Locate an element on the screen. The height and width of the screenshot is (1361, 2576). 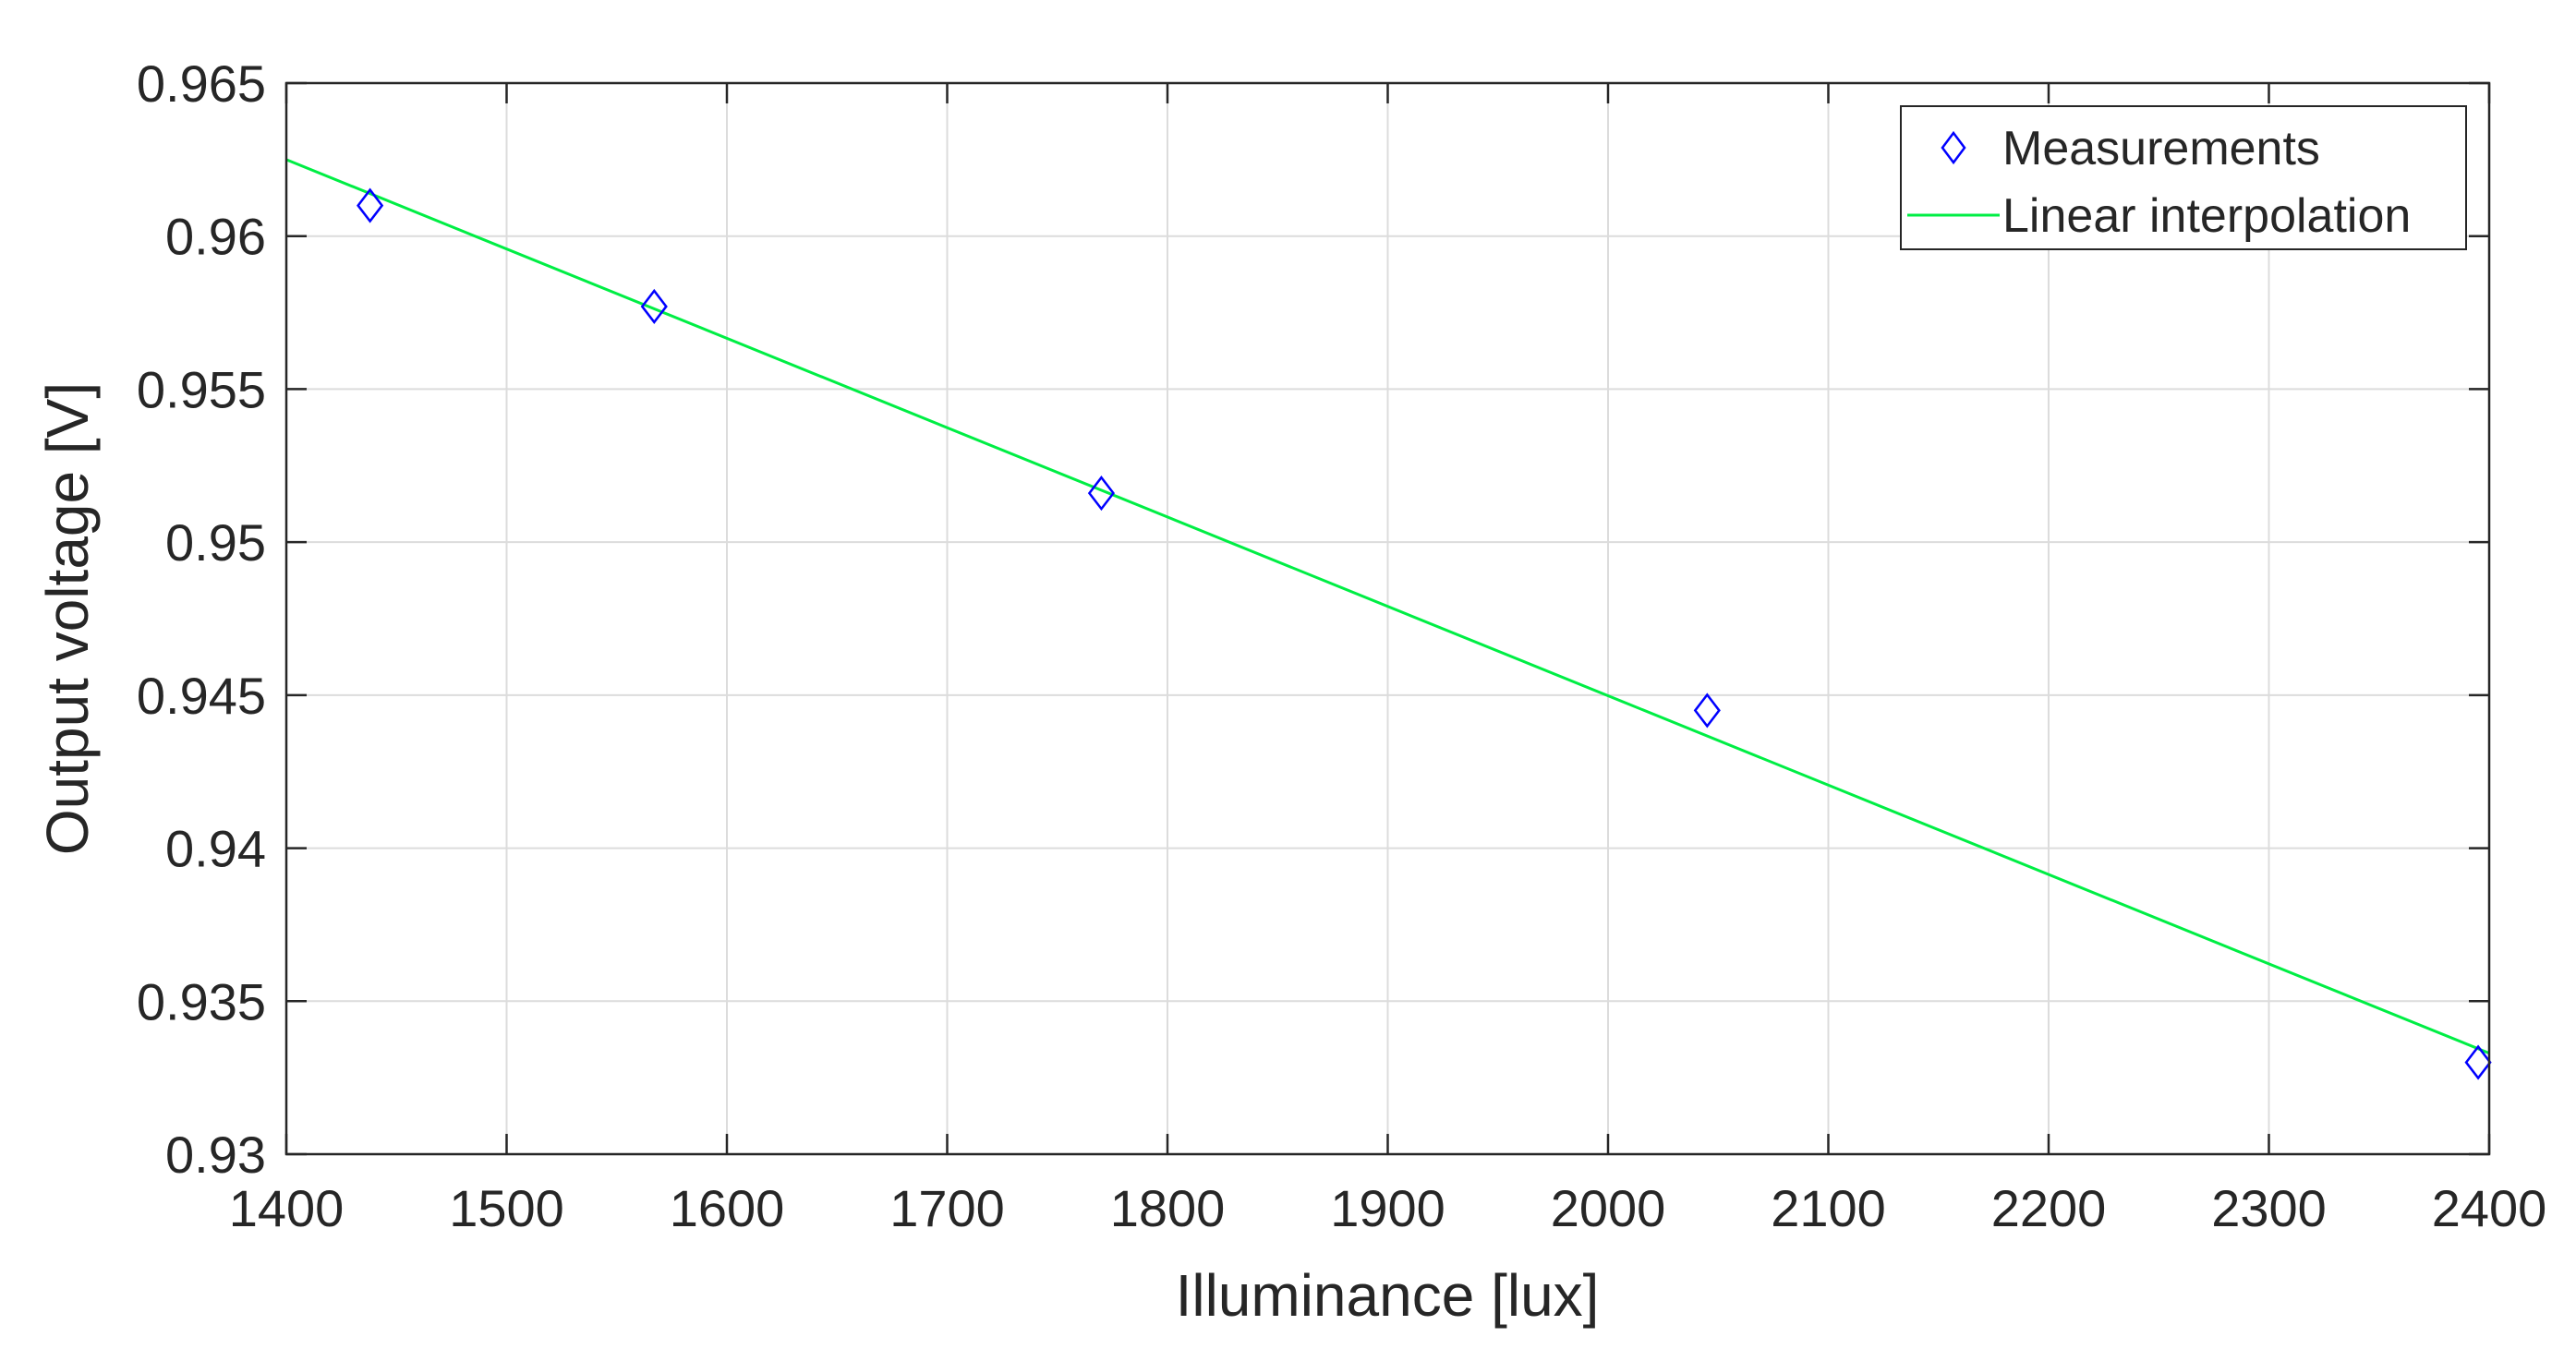
legend-box is located at coordinates (2183, 177).